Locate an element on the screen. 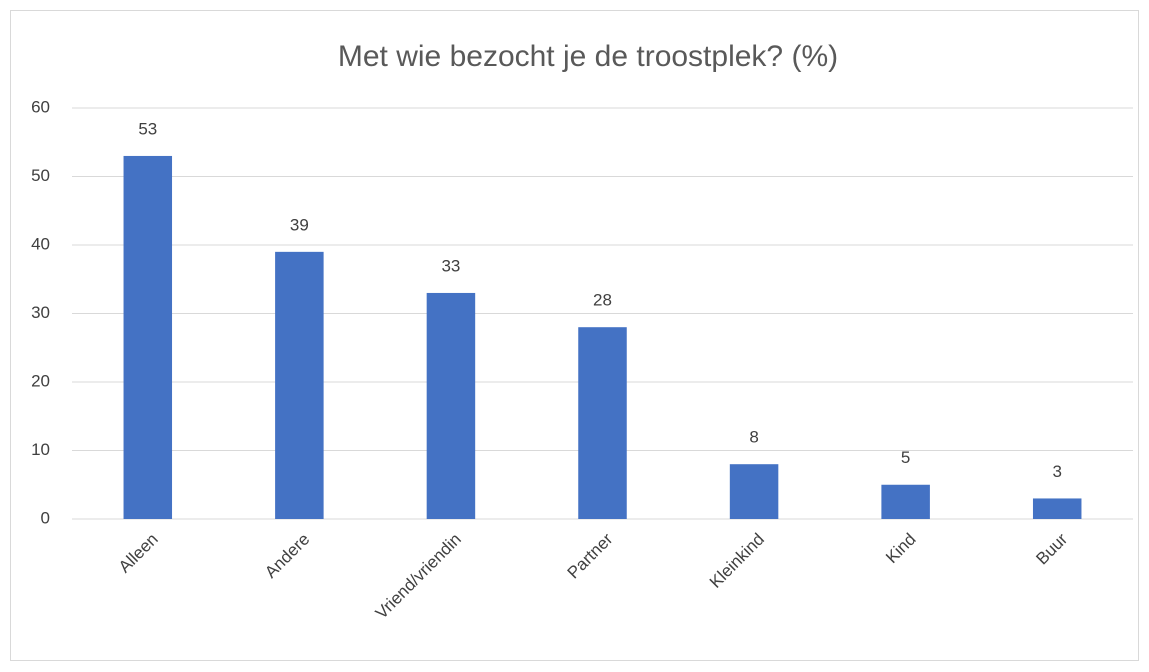 The width and height of the screenshot is (1149, 672). y-tick-label: 40 is located at coordinates (40, 243).